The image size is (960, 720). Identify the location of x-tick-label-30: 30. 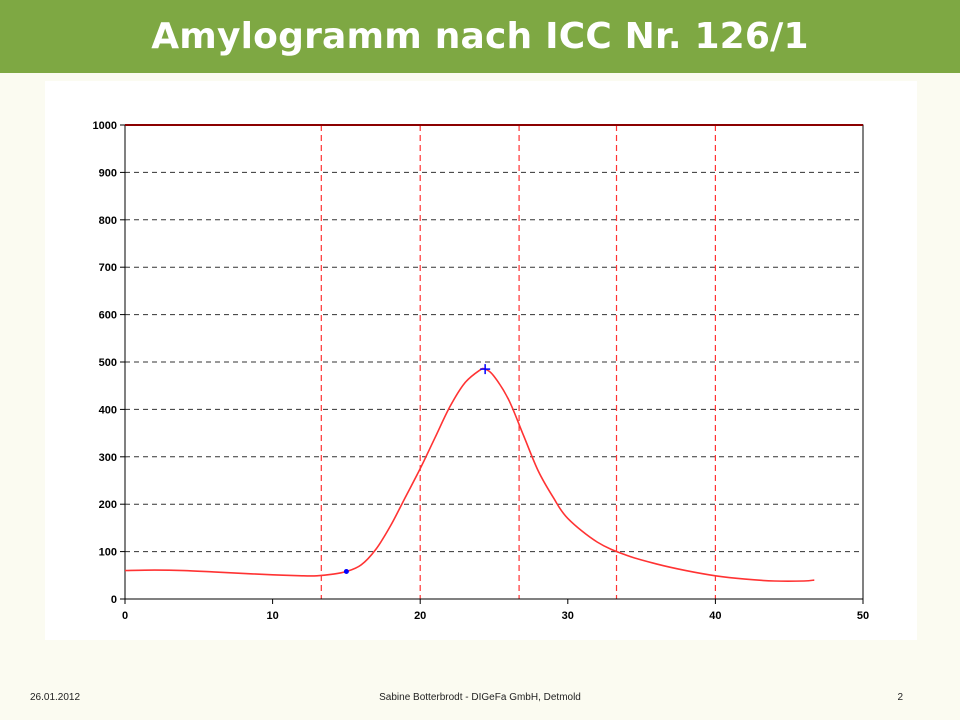
(568, 616).